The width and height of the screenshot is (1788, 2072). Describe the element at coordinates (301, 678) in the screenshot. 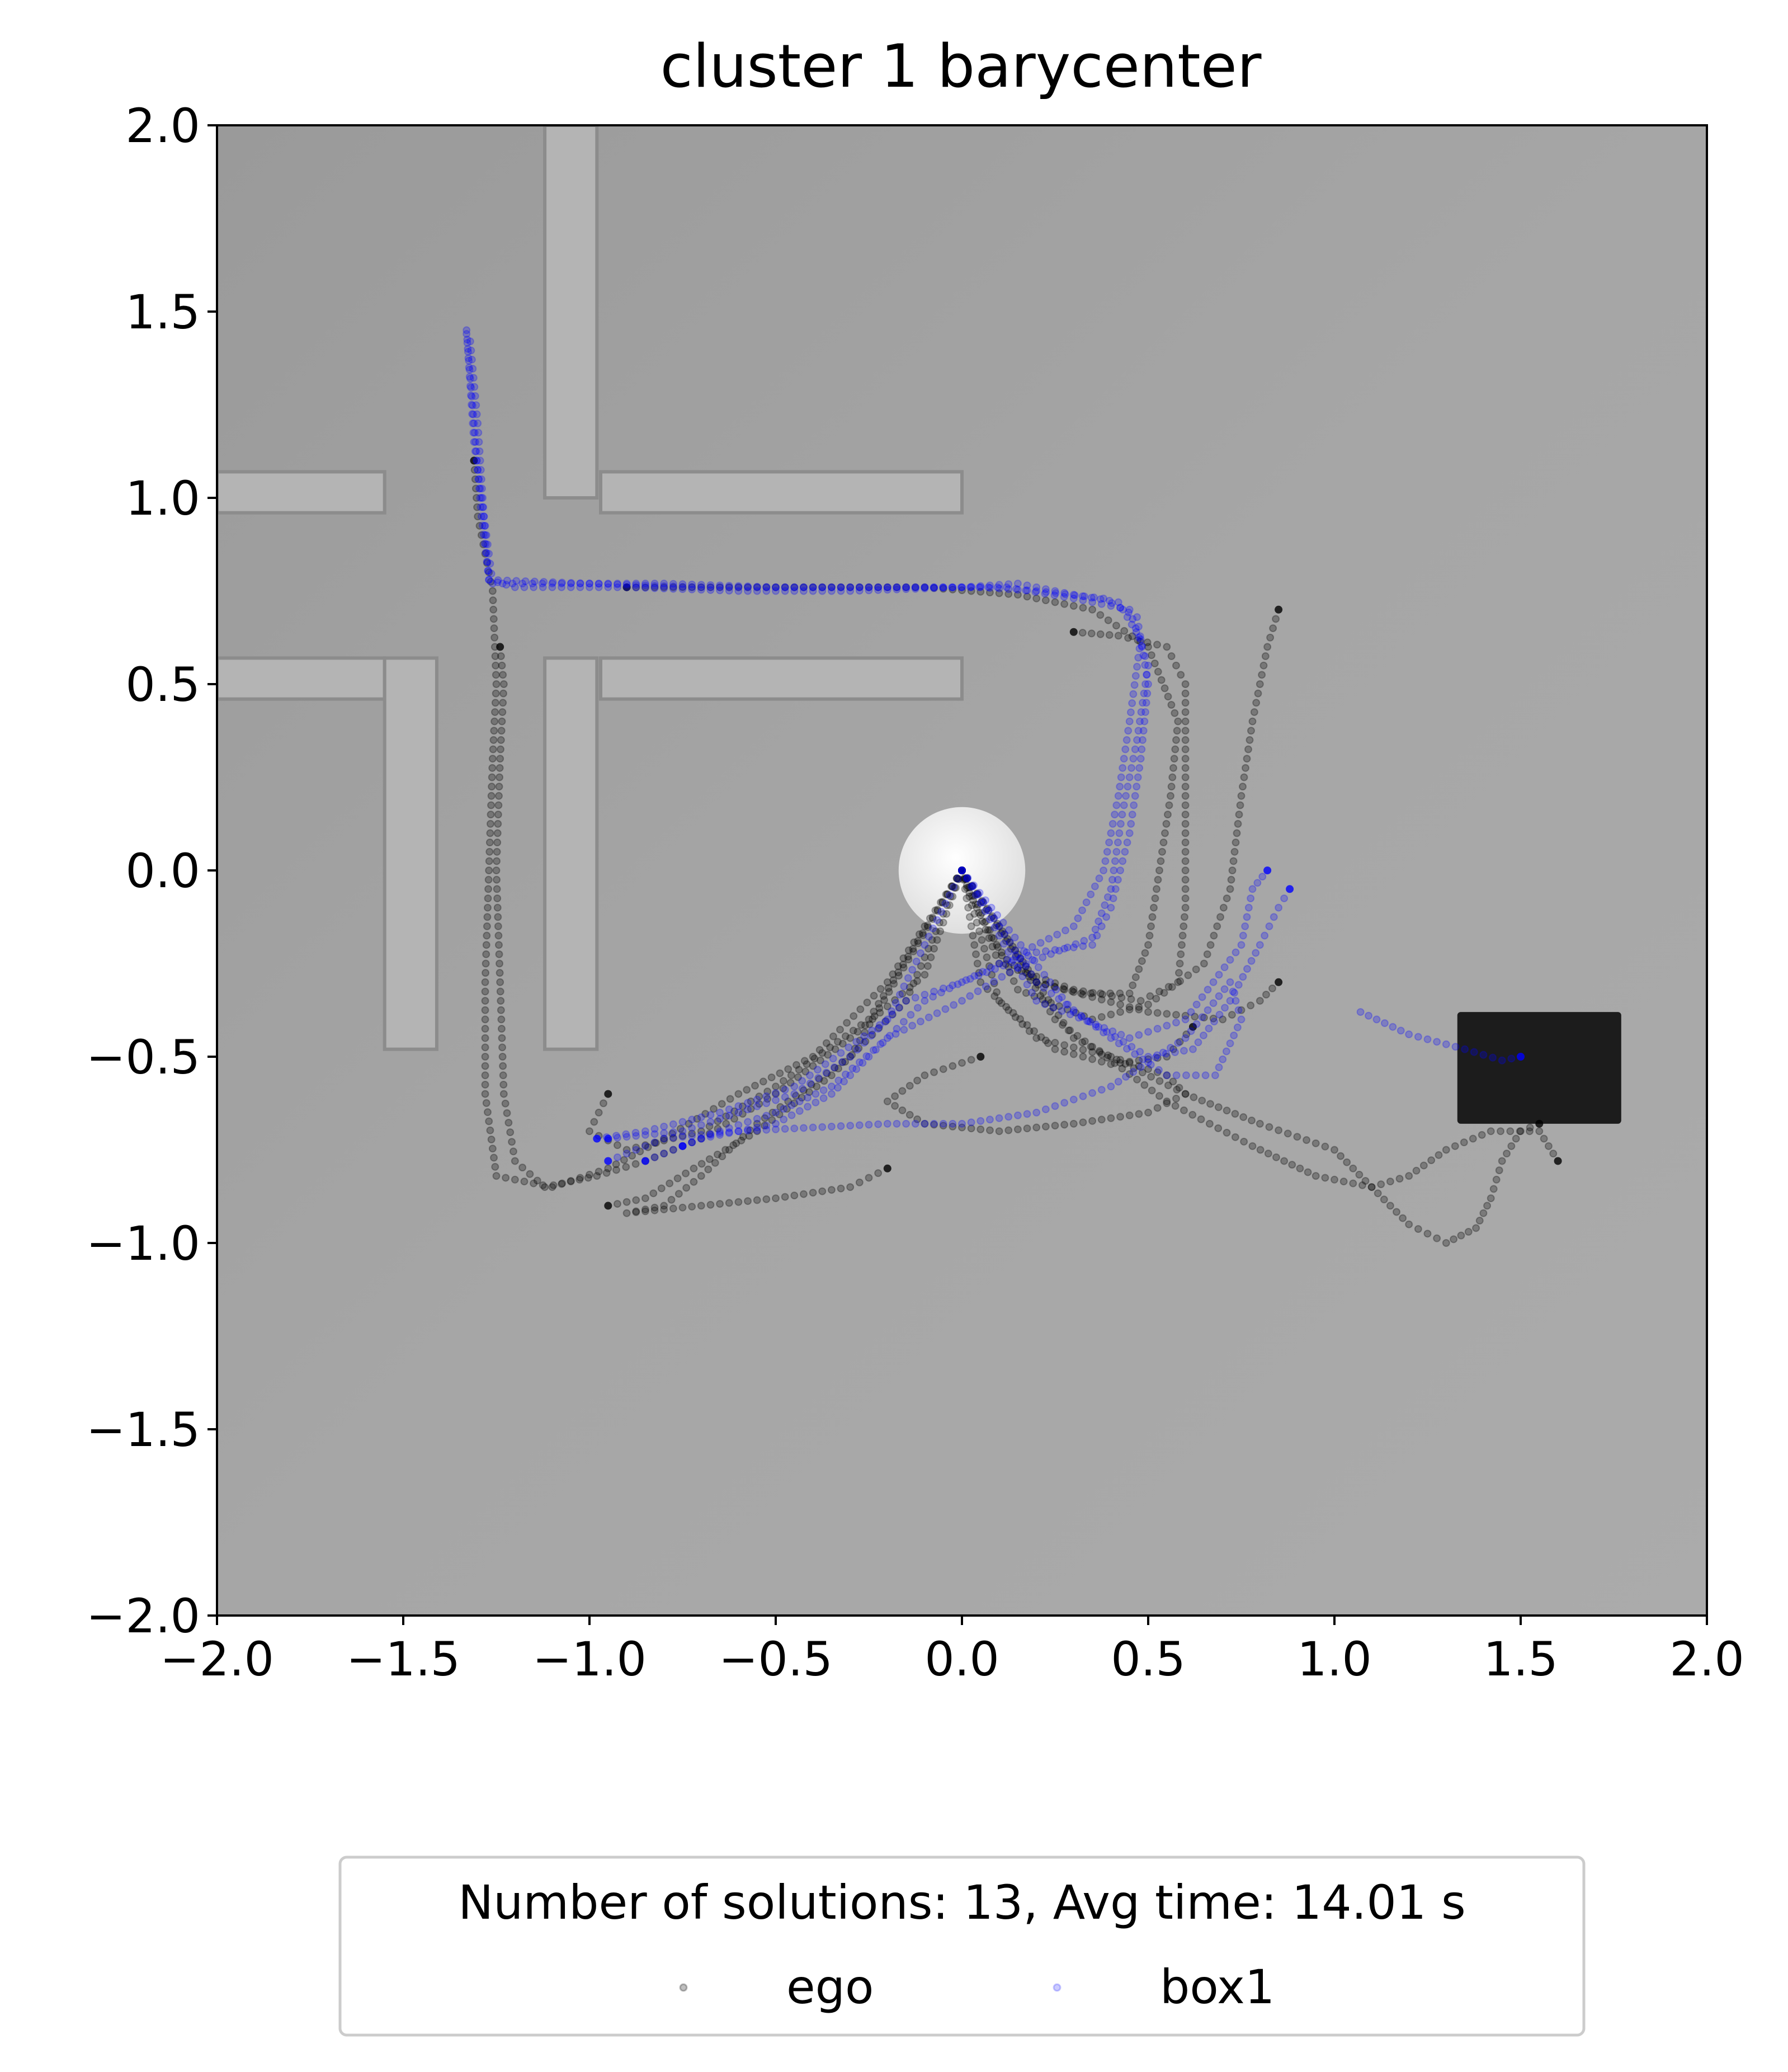

I see `wall-segment` at that location.